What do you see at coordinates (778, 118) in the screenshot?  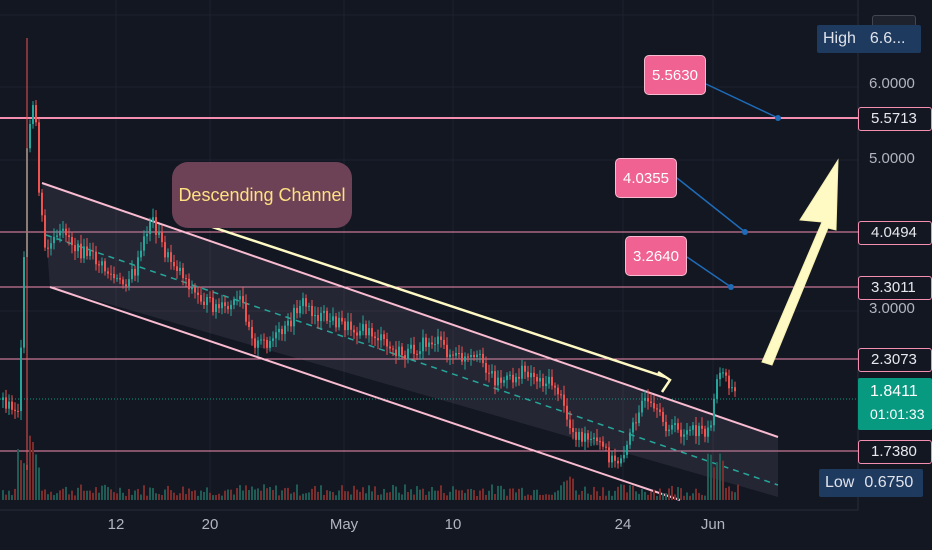 I see `callout-anchor` at bounding box center [778, 118].